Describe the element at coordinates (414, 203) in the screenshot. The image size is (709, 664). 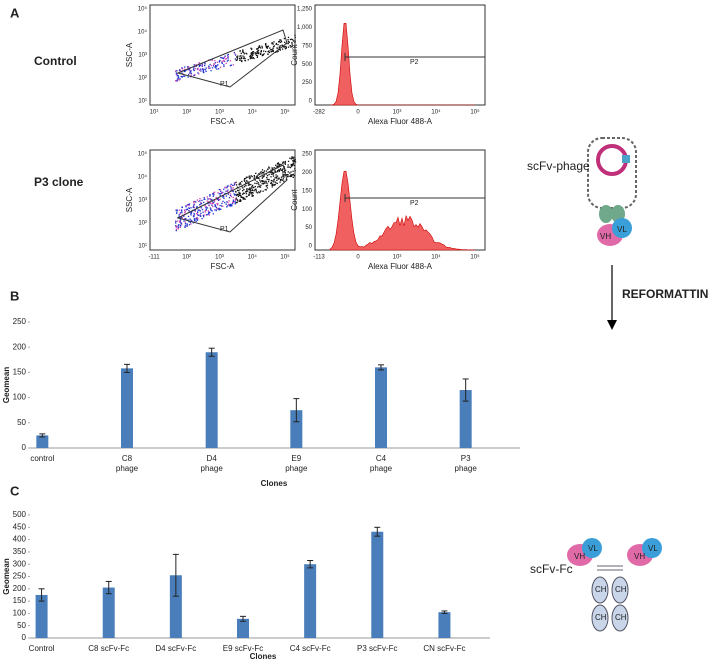
I see `gate-label: P2` at that location.